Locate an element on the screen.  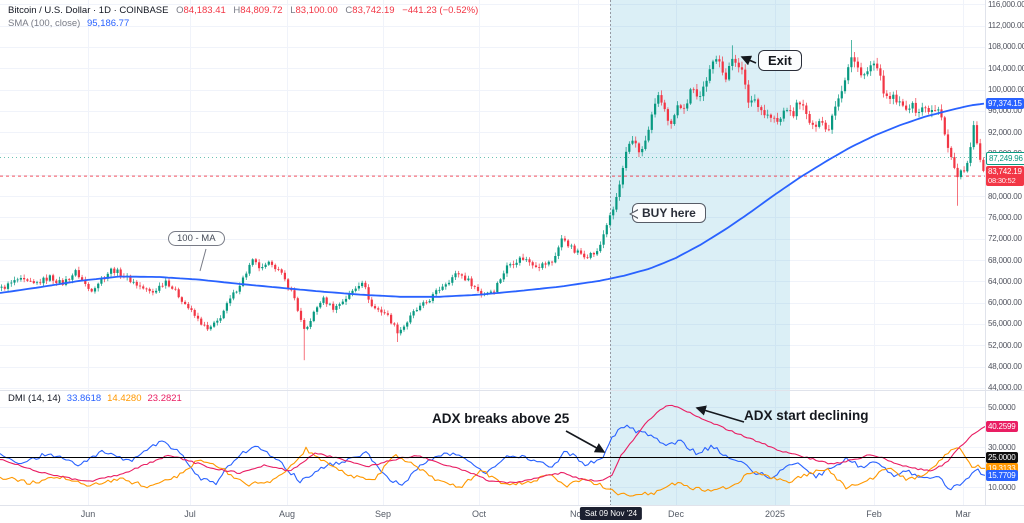
price-tick: 68,000.00 is located at coordinates (1005, 260).